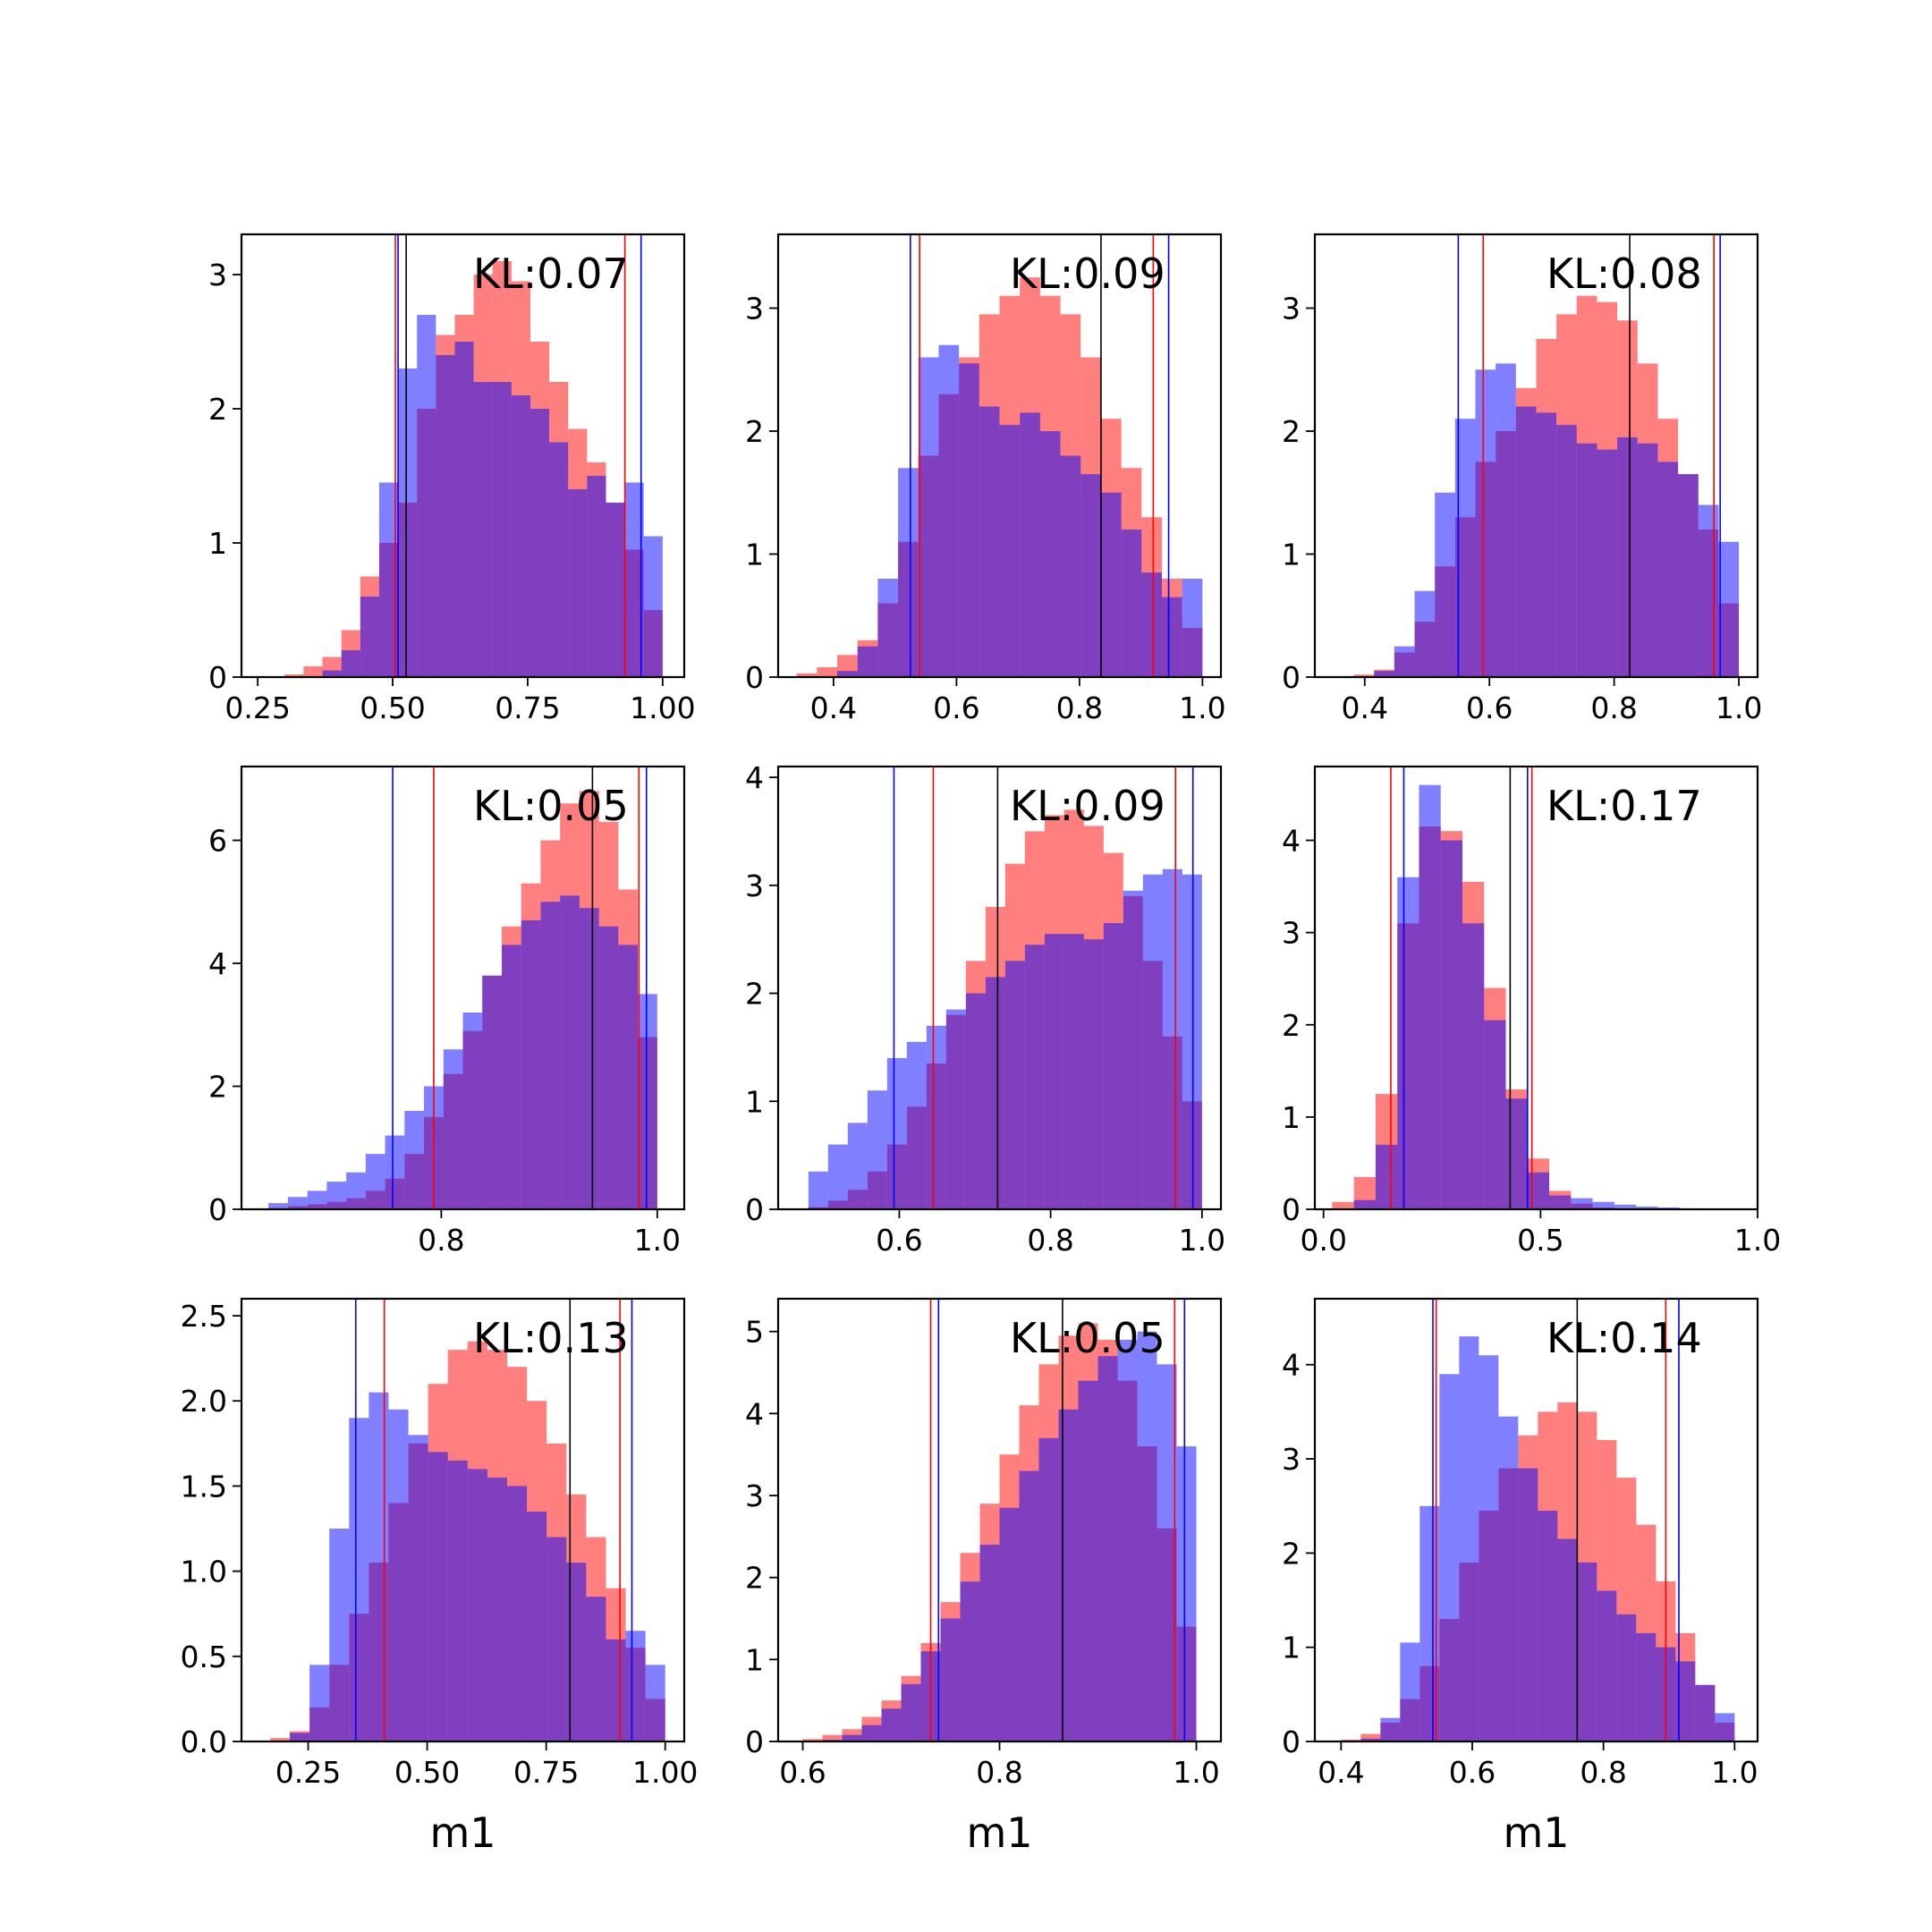 The image size is (1932, 1932). Describe the element at coordinates (204, 1741) in the screenshot. I see `y-tick-label: 0.0` at that location.